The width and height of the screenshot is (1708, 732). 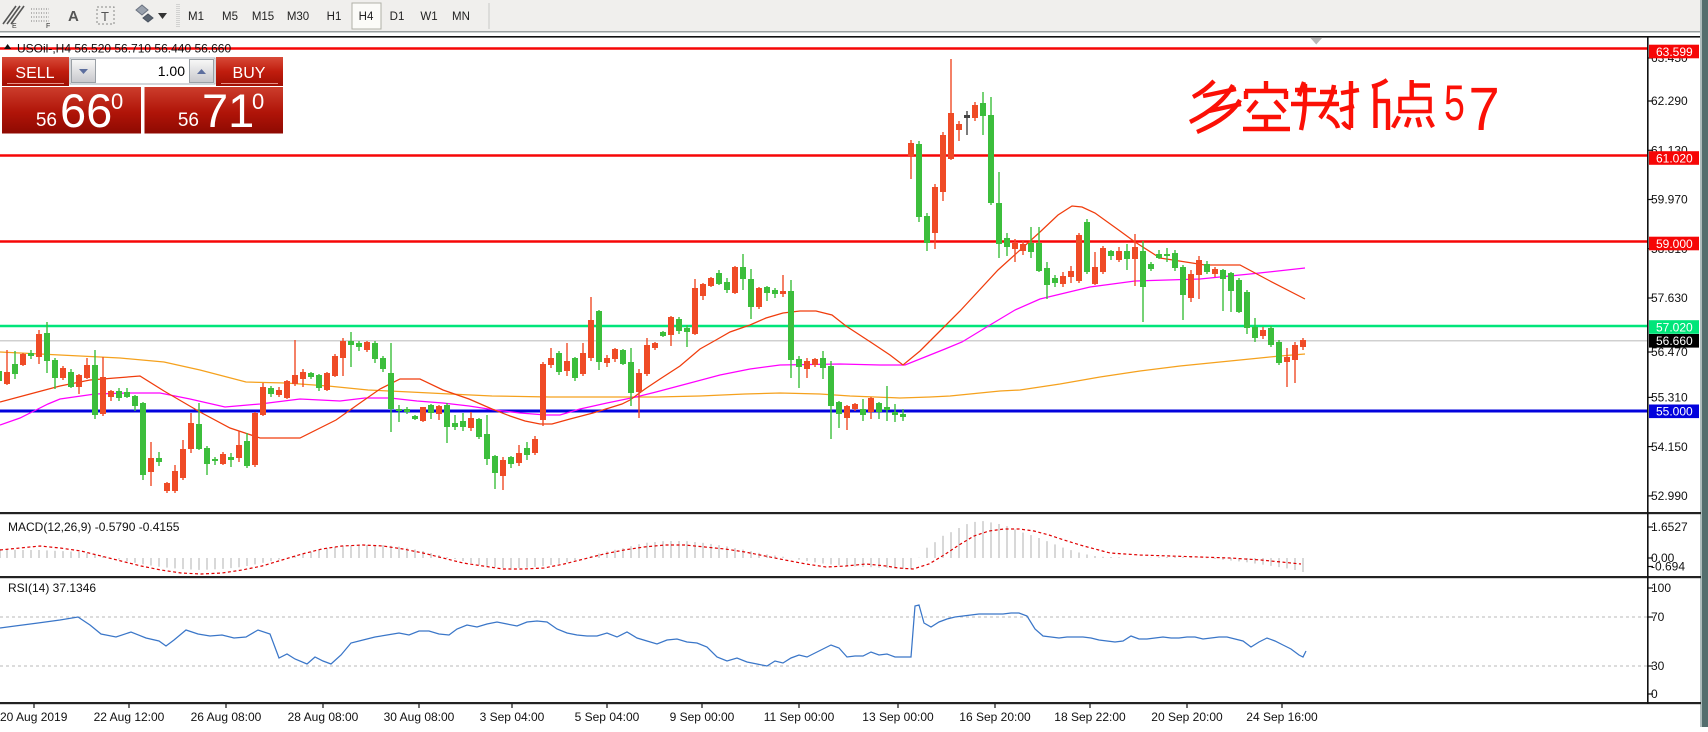 What do you see at coordinates (230, 17) in the screenshot?
I see `svg-text: M5` at bounding box center [230, 17].